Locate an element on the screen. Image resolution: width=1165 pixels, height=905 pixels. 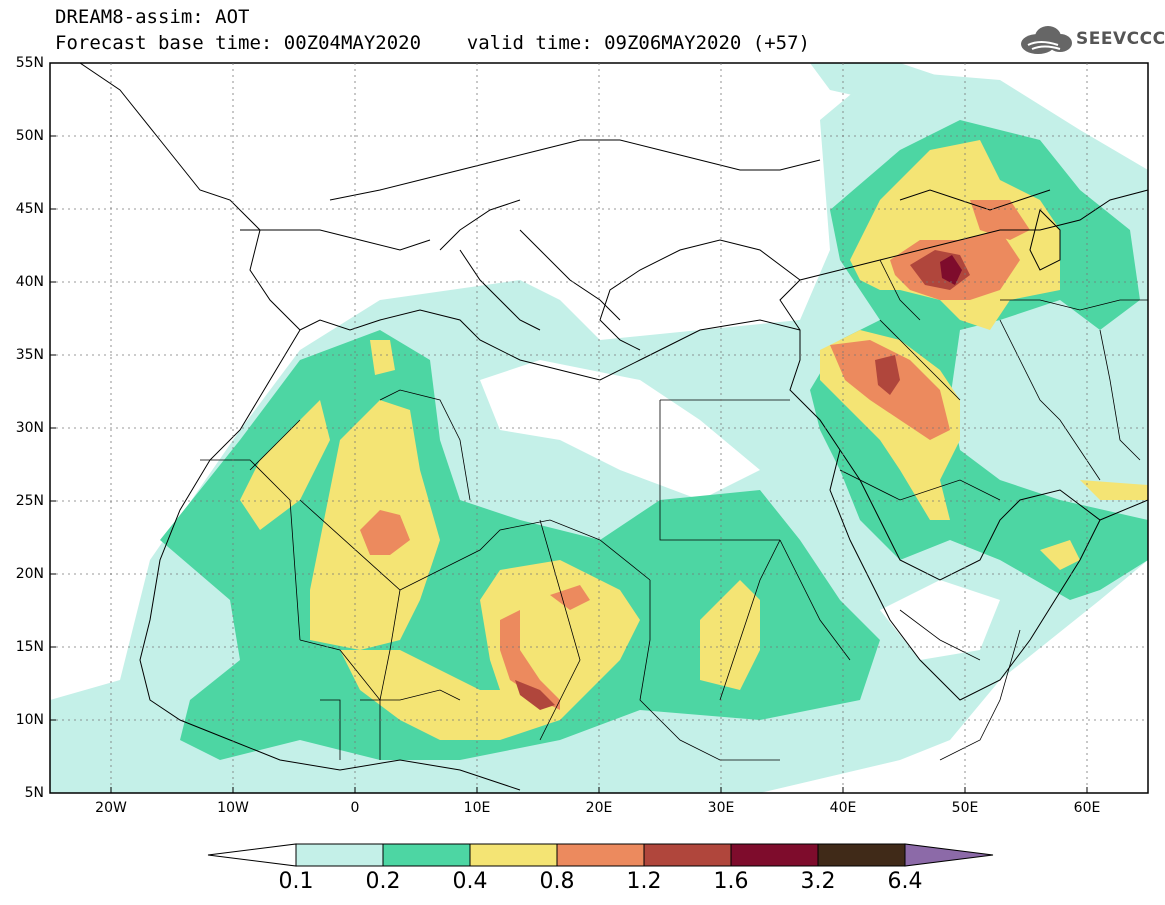
lon-label: 20W is located at coordinates (111, 808).